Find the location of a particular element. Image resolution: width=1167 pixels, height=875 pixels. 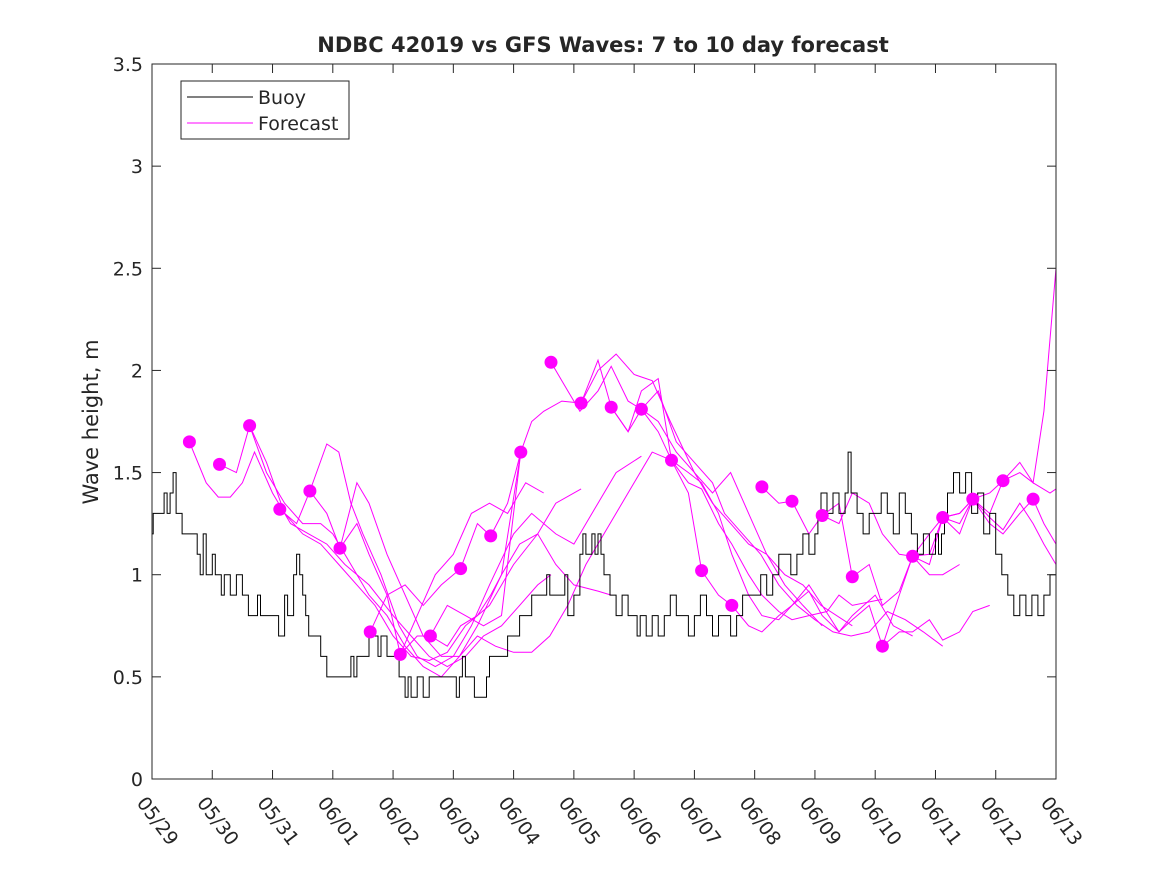

legend: Buoy Forecast is located at coordinates (265, 110).